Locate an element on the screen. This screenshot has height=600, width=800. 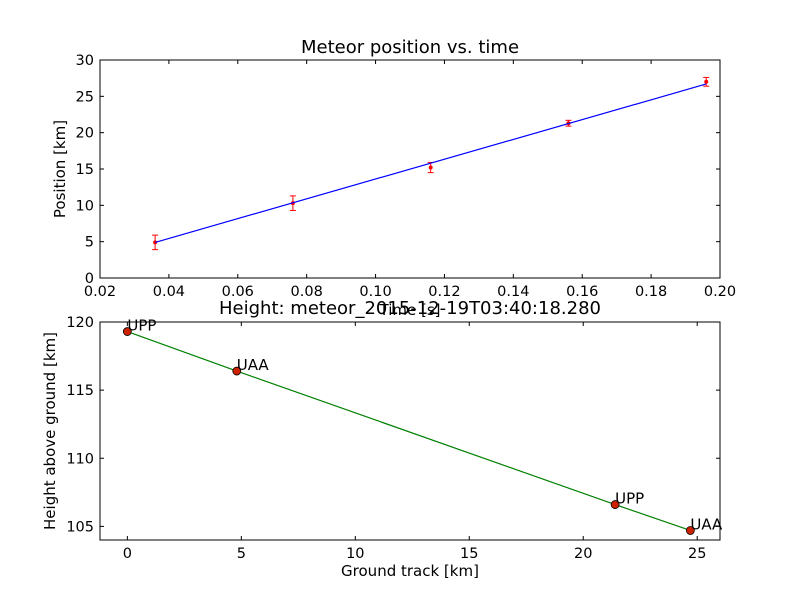
x-tick-label: 5 is located at coordinates (241, 554).